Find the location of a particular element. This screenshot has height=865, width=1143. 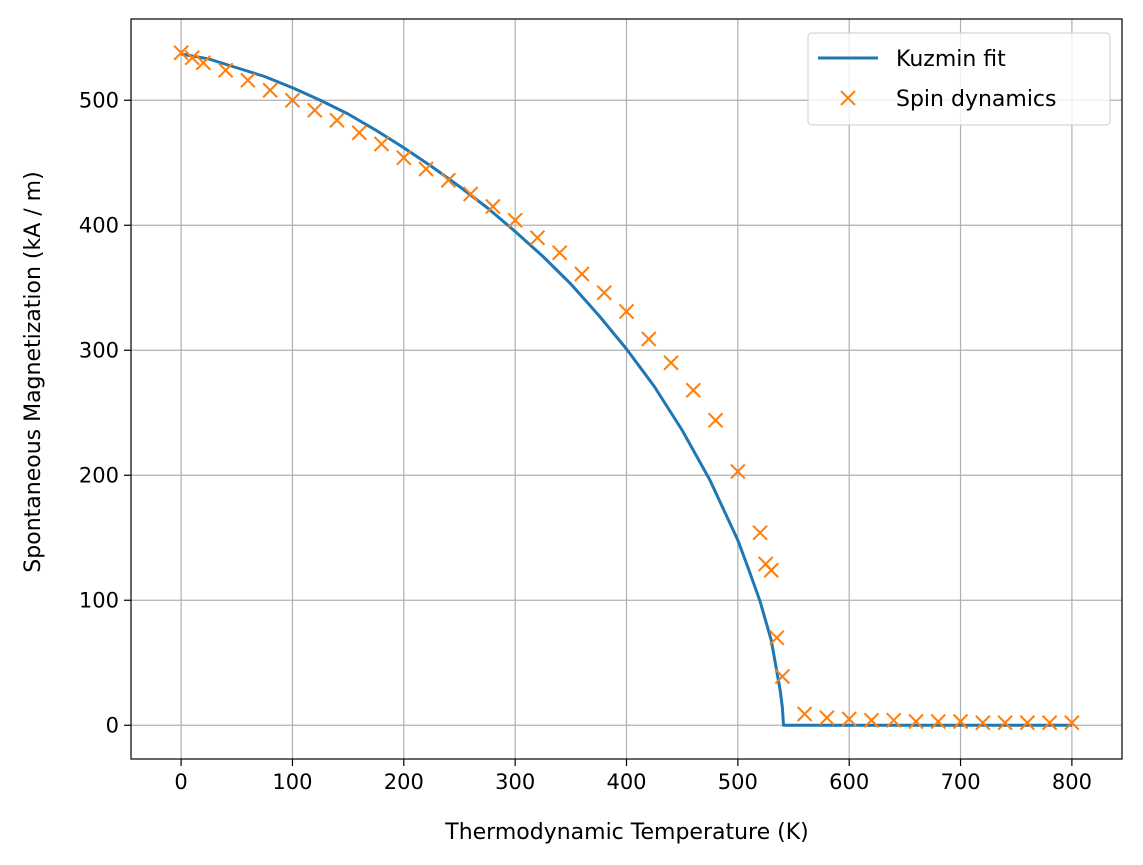

y-tick-label: 500 is located at coordinates (99, 100).